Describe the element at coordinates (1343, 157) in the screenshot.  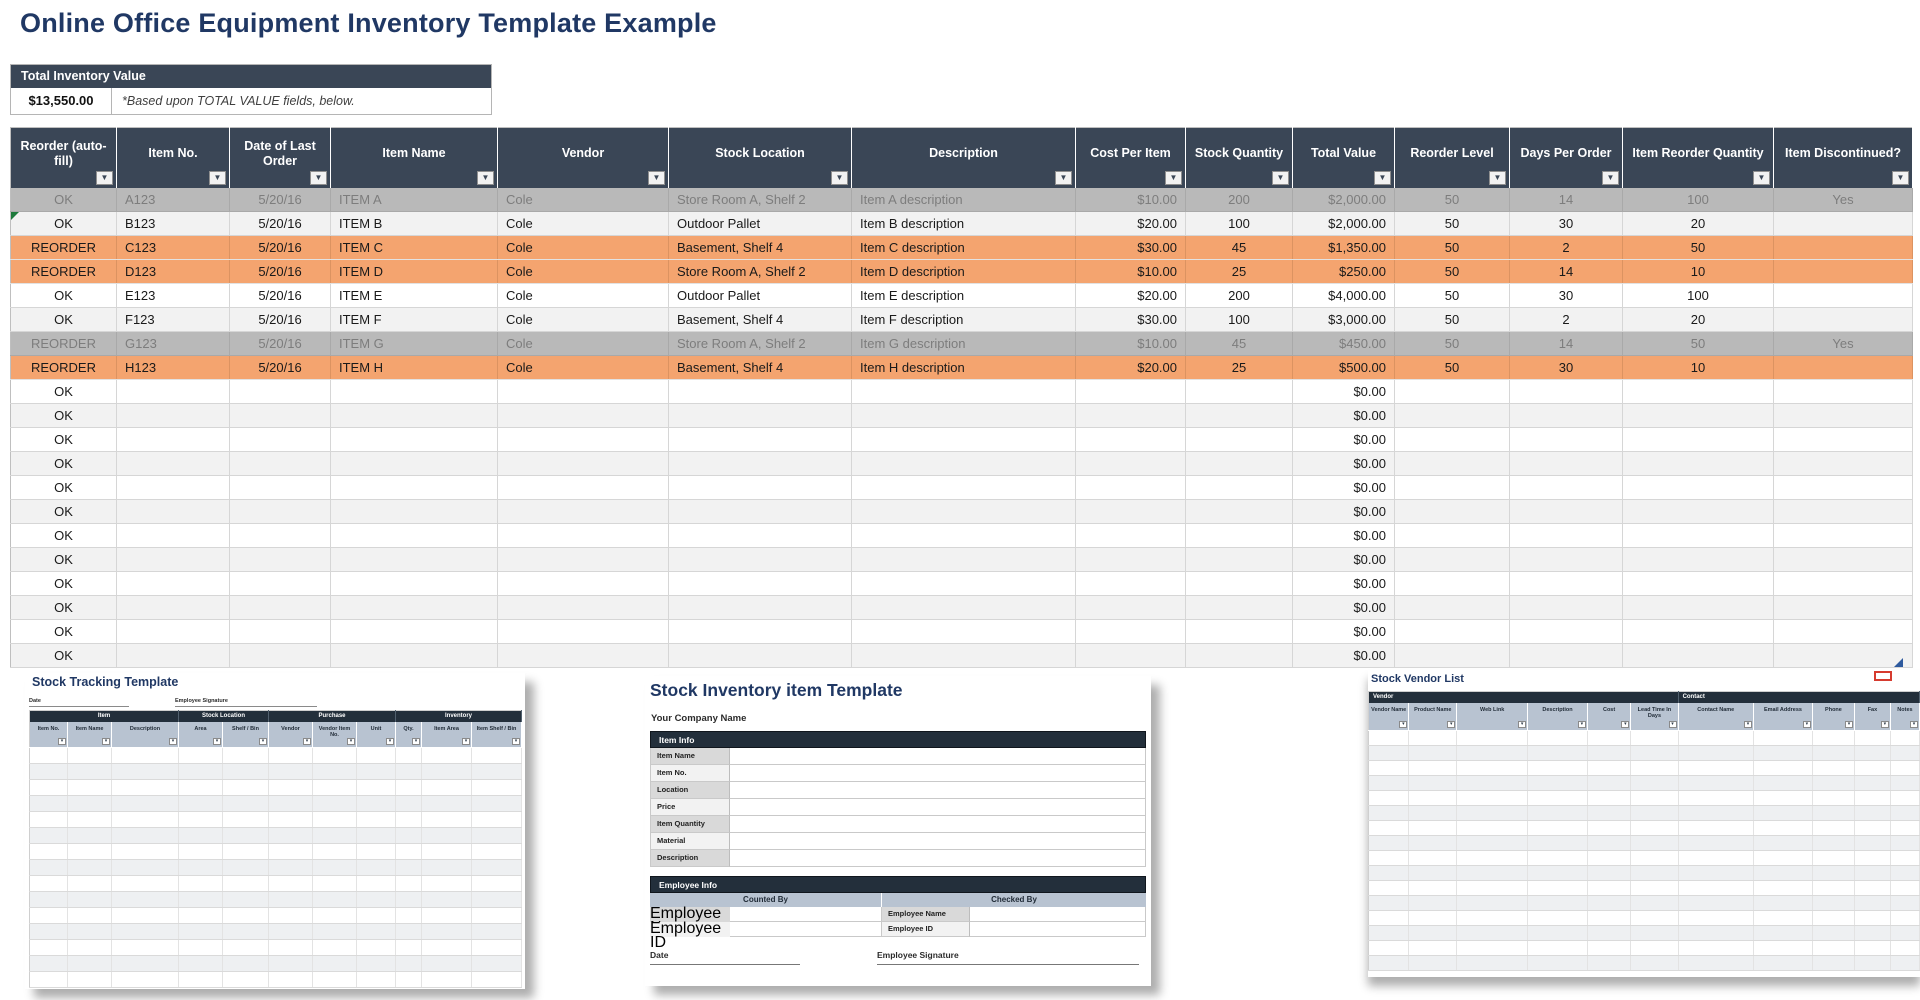
I see `column-header: Total Value ▼` at that location.